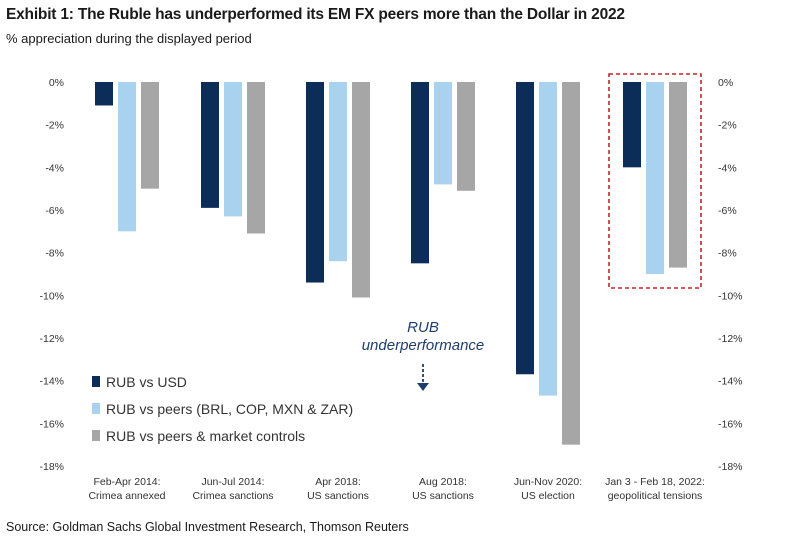 Image resolution: width=793 pixels, height=549 pixels. Describe the element at coordinates (725, 83) in the screenshot. I see `y-tick-label-right: 0%` at that location.